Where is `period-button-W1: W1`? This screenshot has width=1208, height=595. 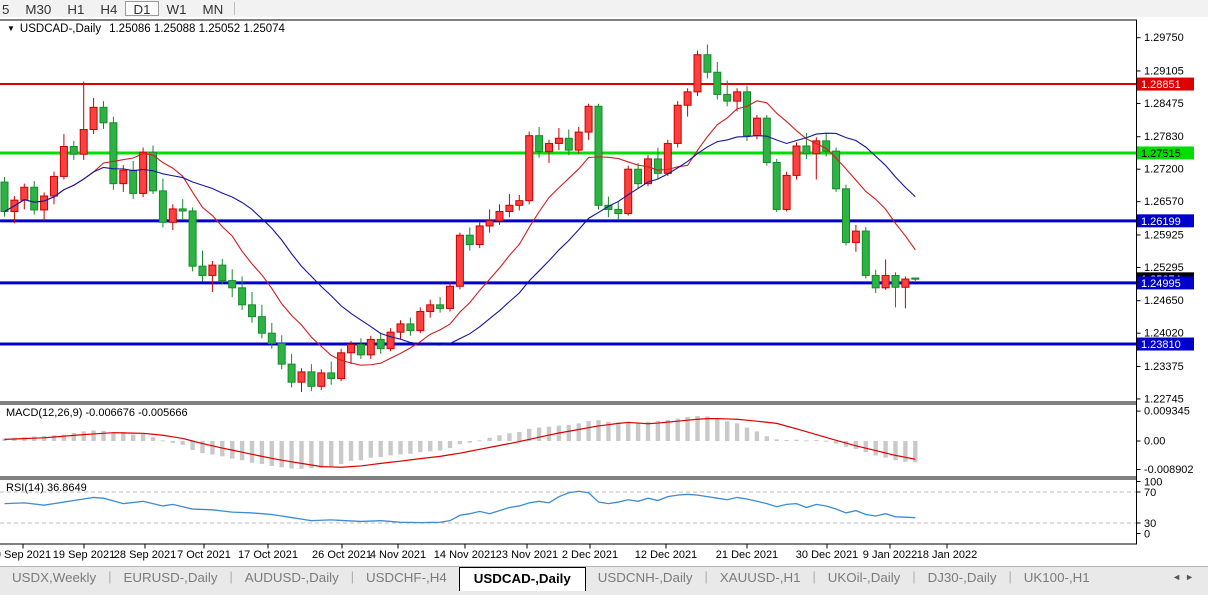
period-button-W1: W1 is located at coordinates (177, 9).